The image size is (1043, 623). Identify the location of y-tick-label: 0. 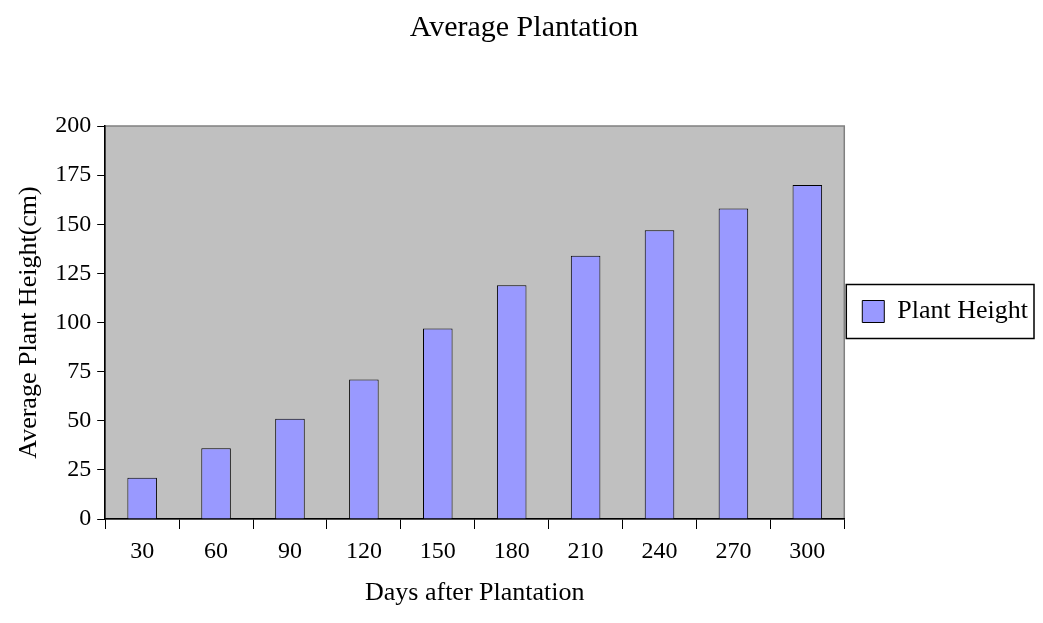
(85, 517).